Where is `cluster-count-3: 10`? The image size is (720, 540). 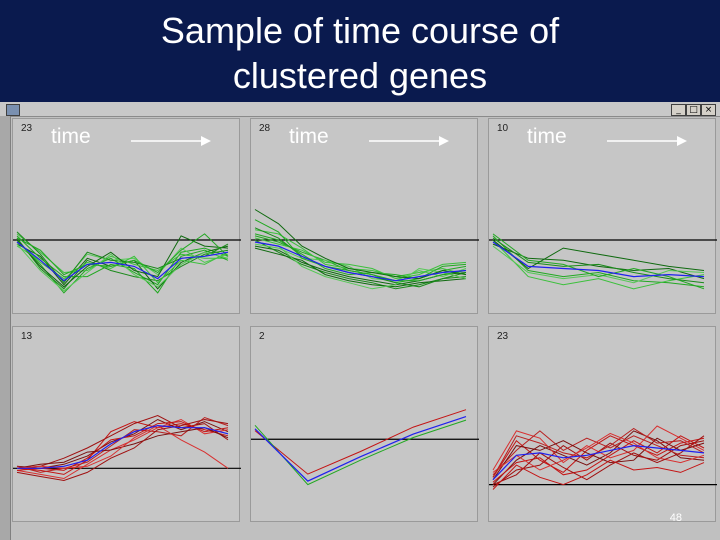 cluster-count-3: 10 is located at coordinates (503, 128).